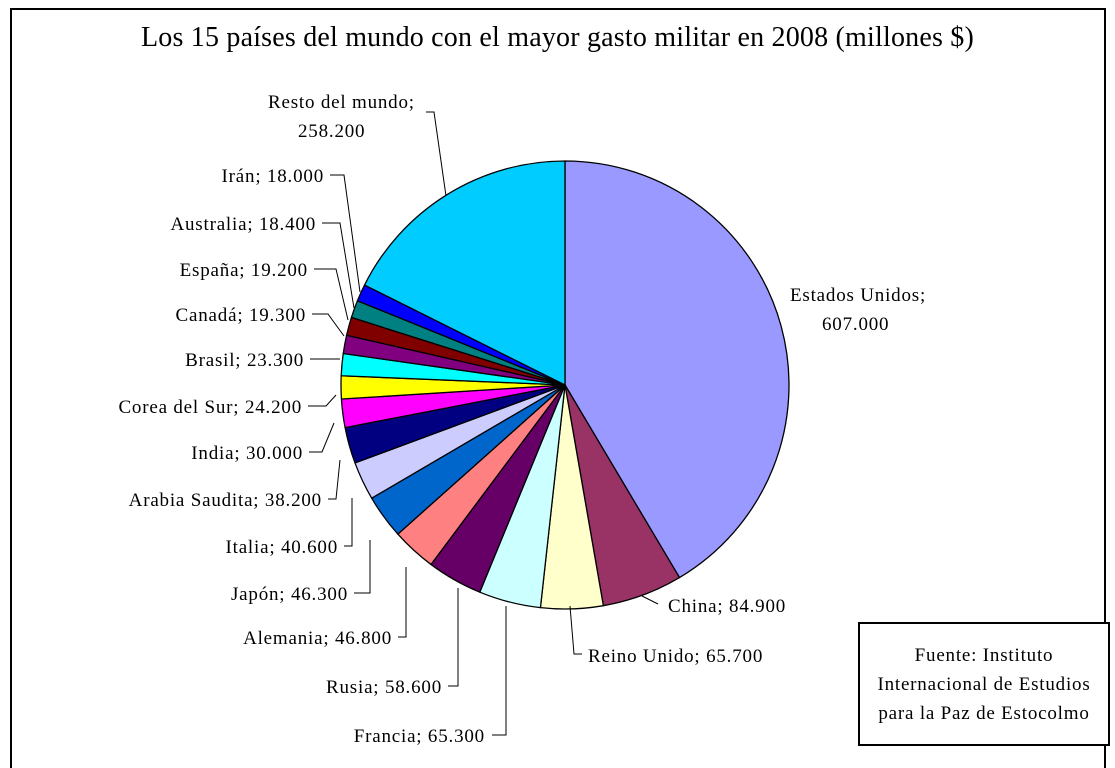  Describe the element at coordinates (464, 273) in the screenshot. I see `pie-slice-resto-del-mundo` at that location.